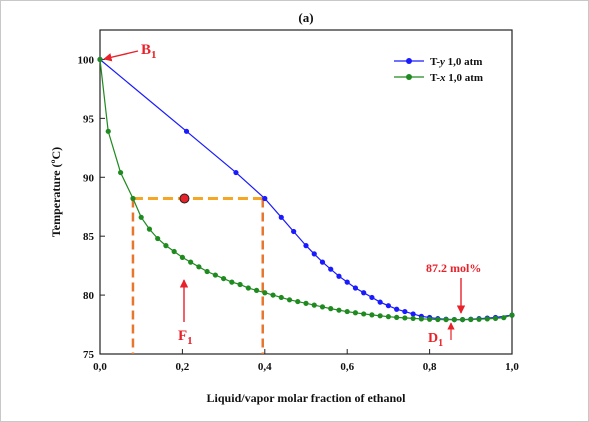  What do you see at coordinates (456, 62) in the screenshot?
I see `legend-label-ty: T-y 1,0 atm` at bounding box center [456, 62].